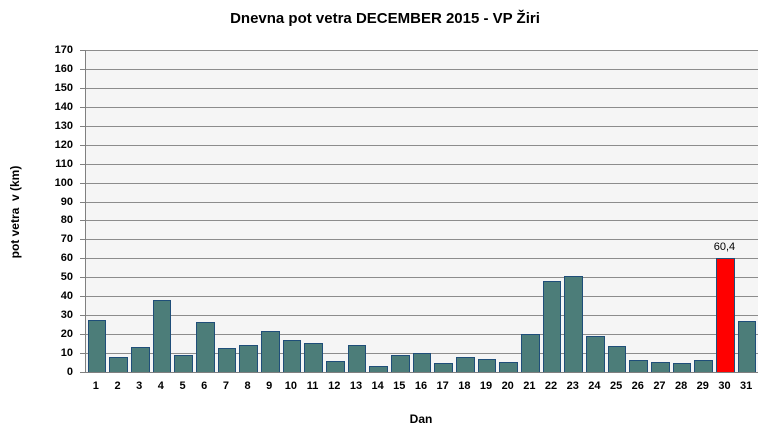  What do you see at coordinates (356, 386) in the screenshot?
I see `x-tick-label-13: 13` at bounding box center [356, 386].